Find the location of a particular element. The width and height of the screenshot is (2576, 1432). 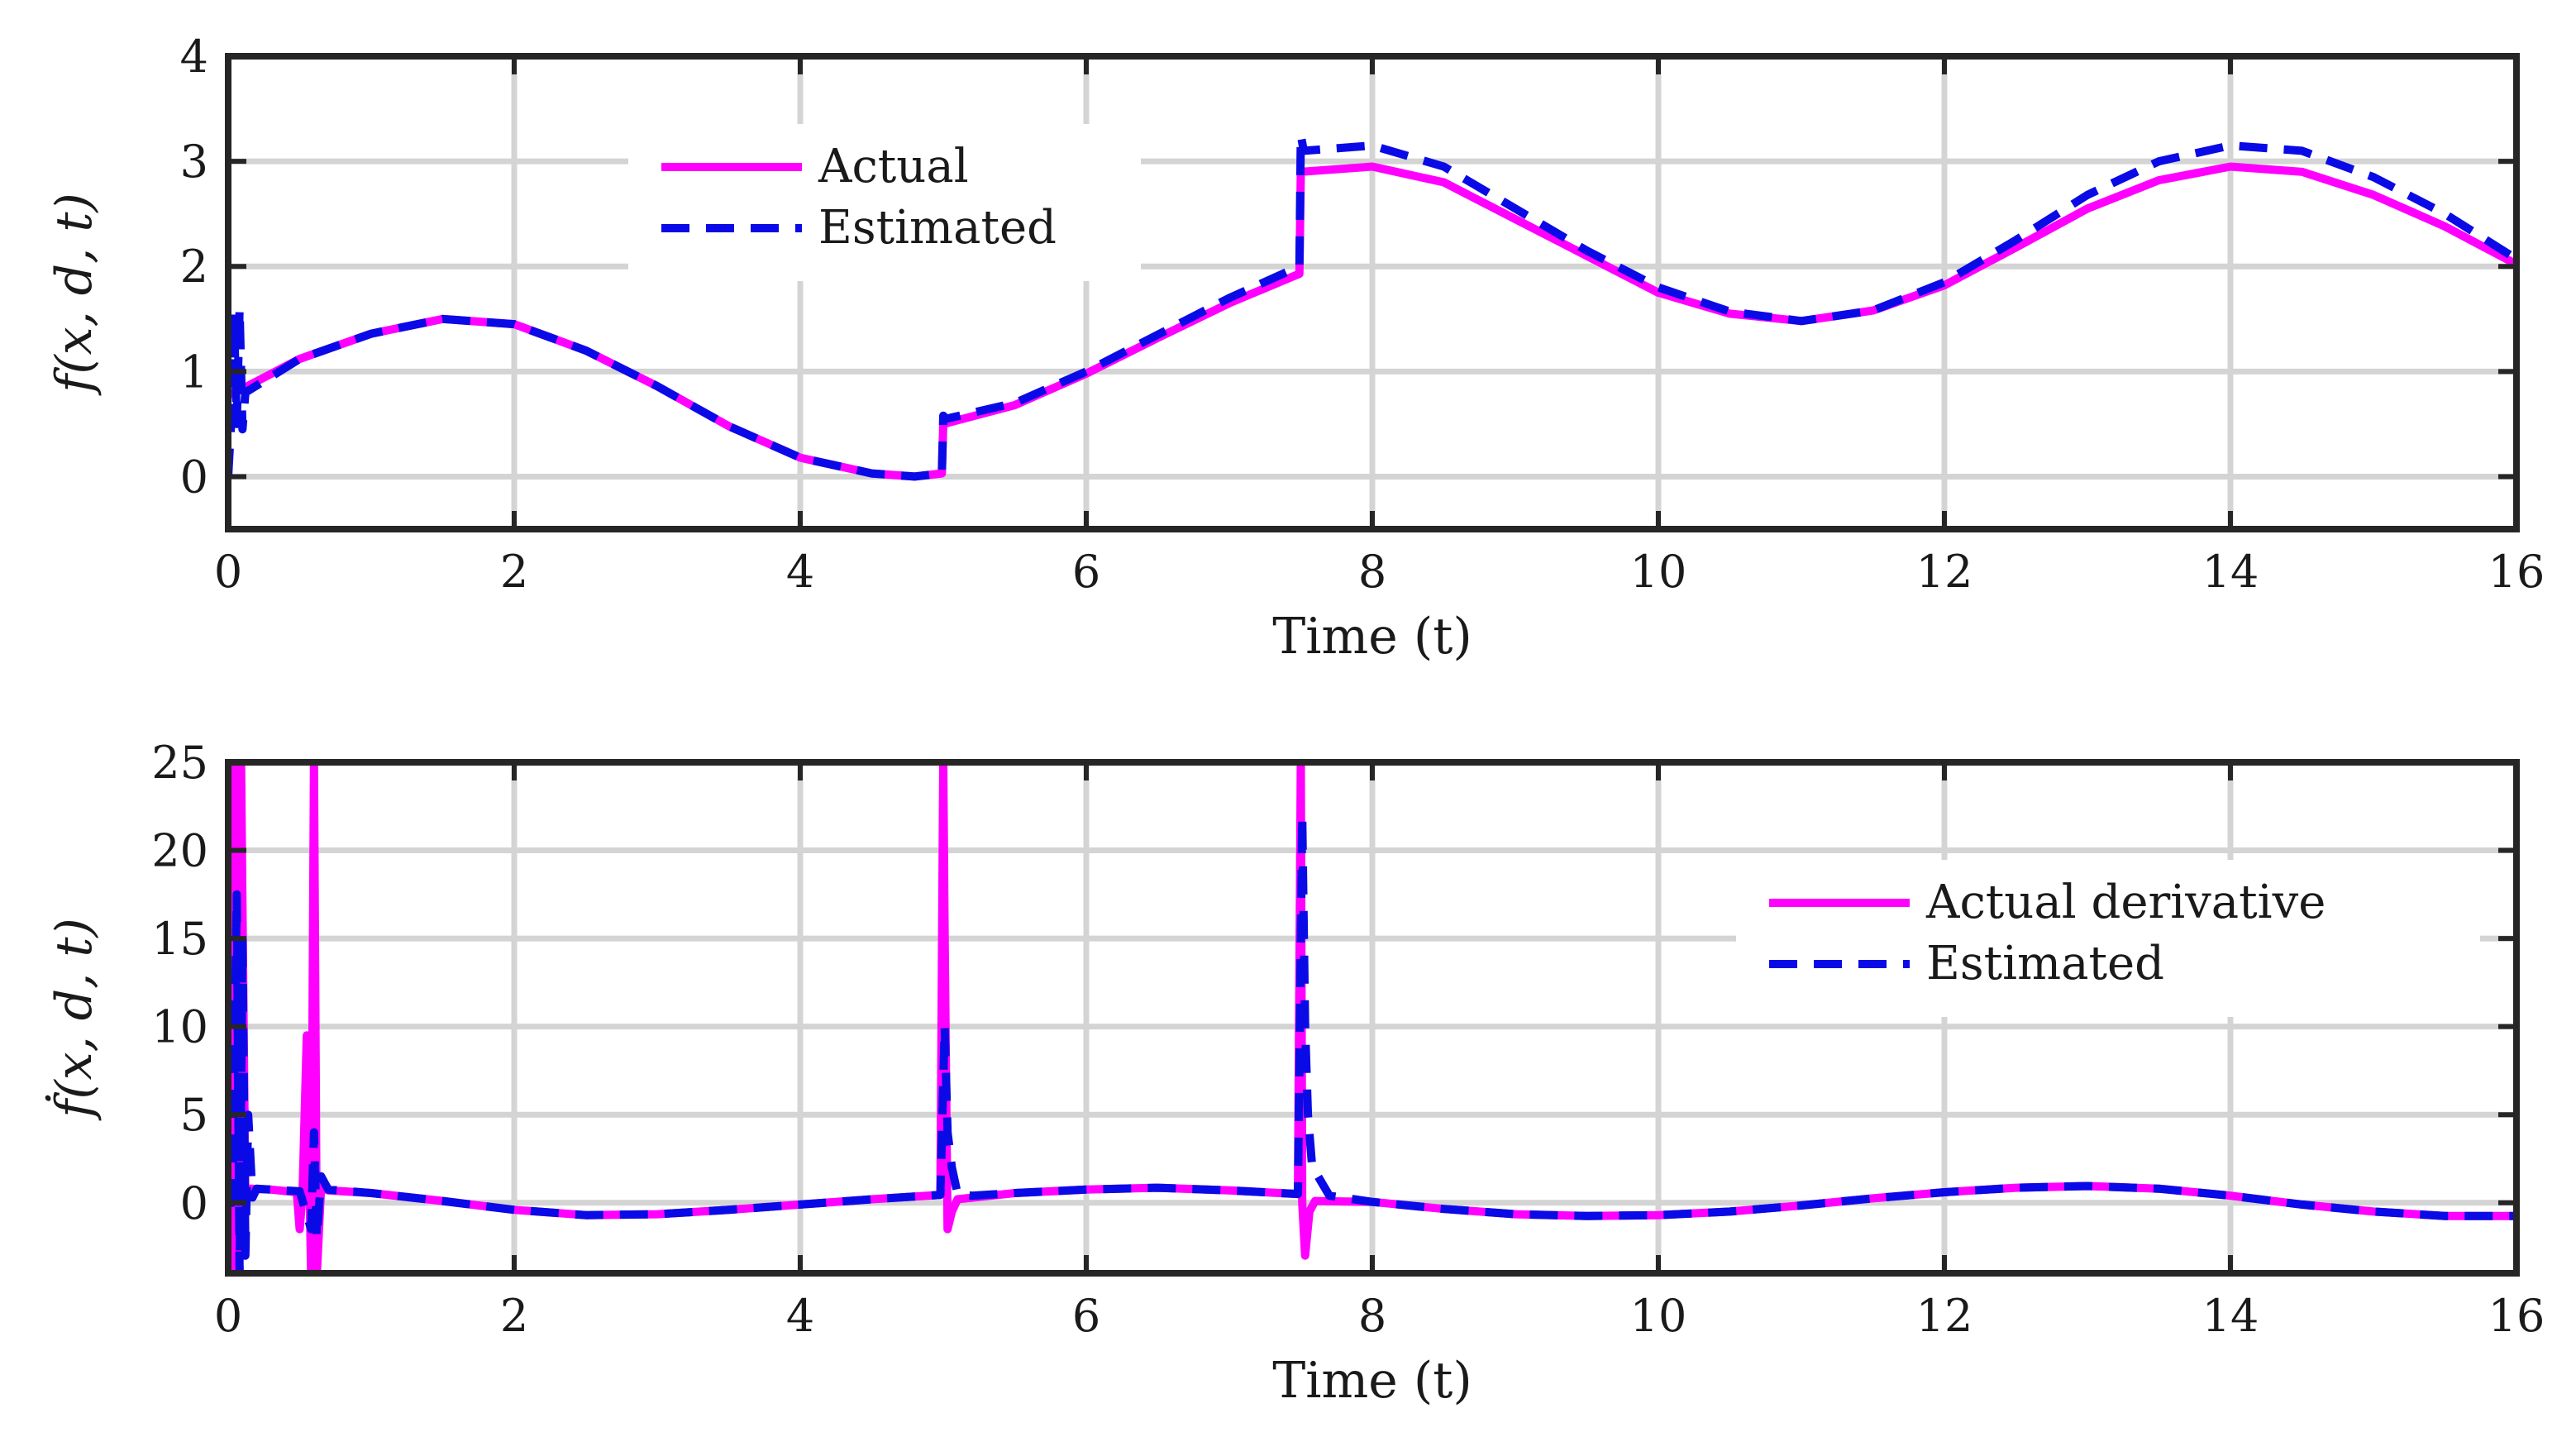

y-tick-label: 10 is located at coordinates (179, 1027).